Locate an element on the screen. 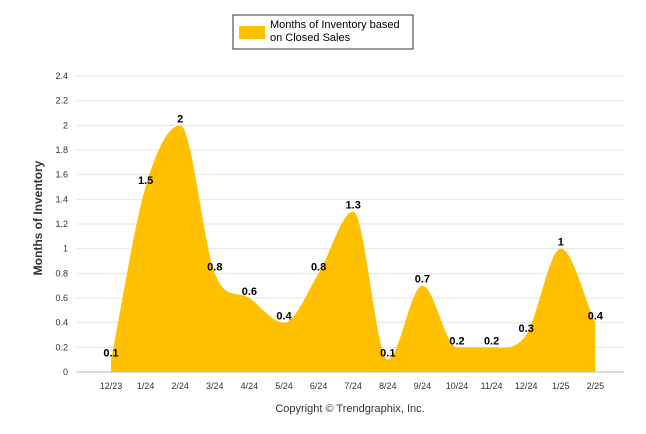  y-tick-label: 0.6 is located at coordinates (61, 298).